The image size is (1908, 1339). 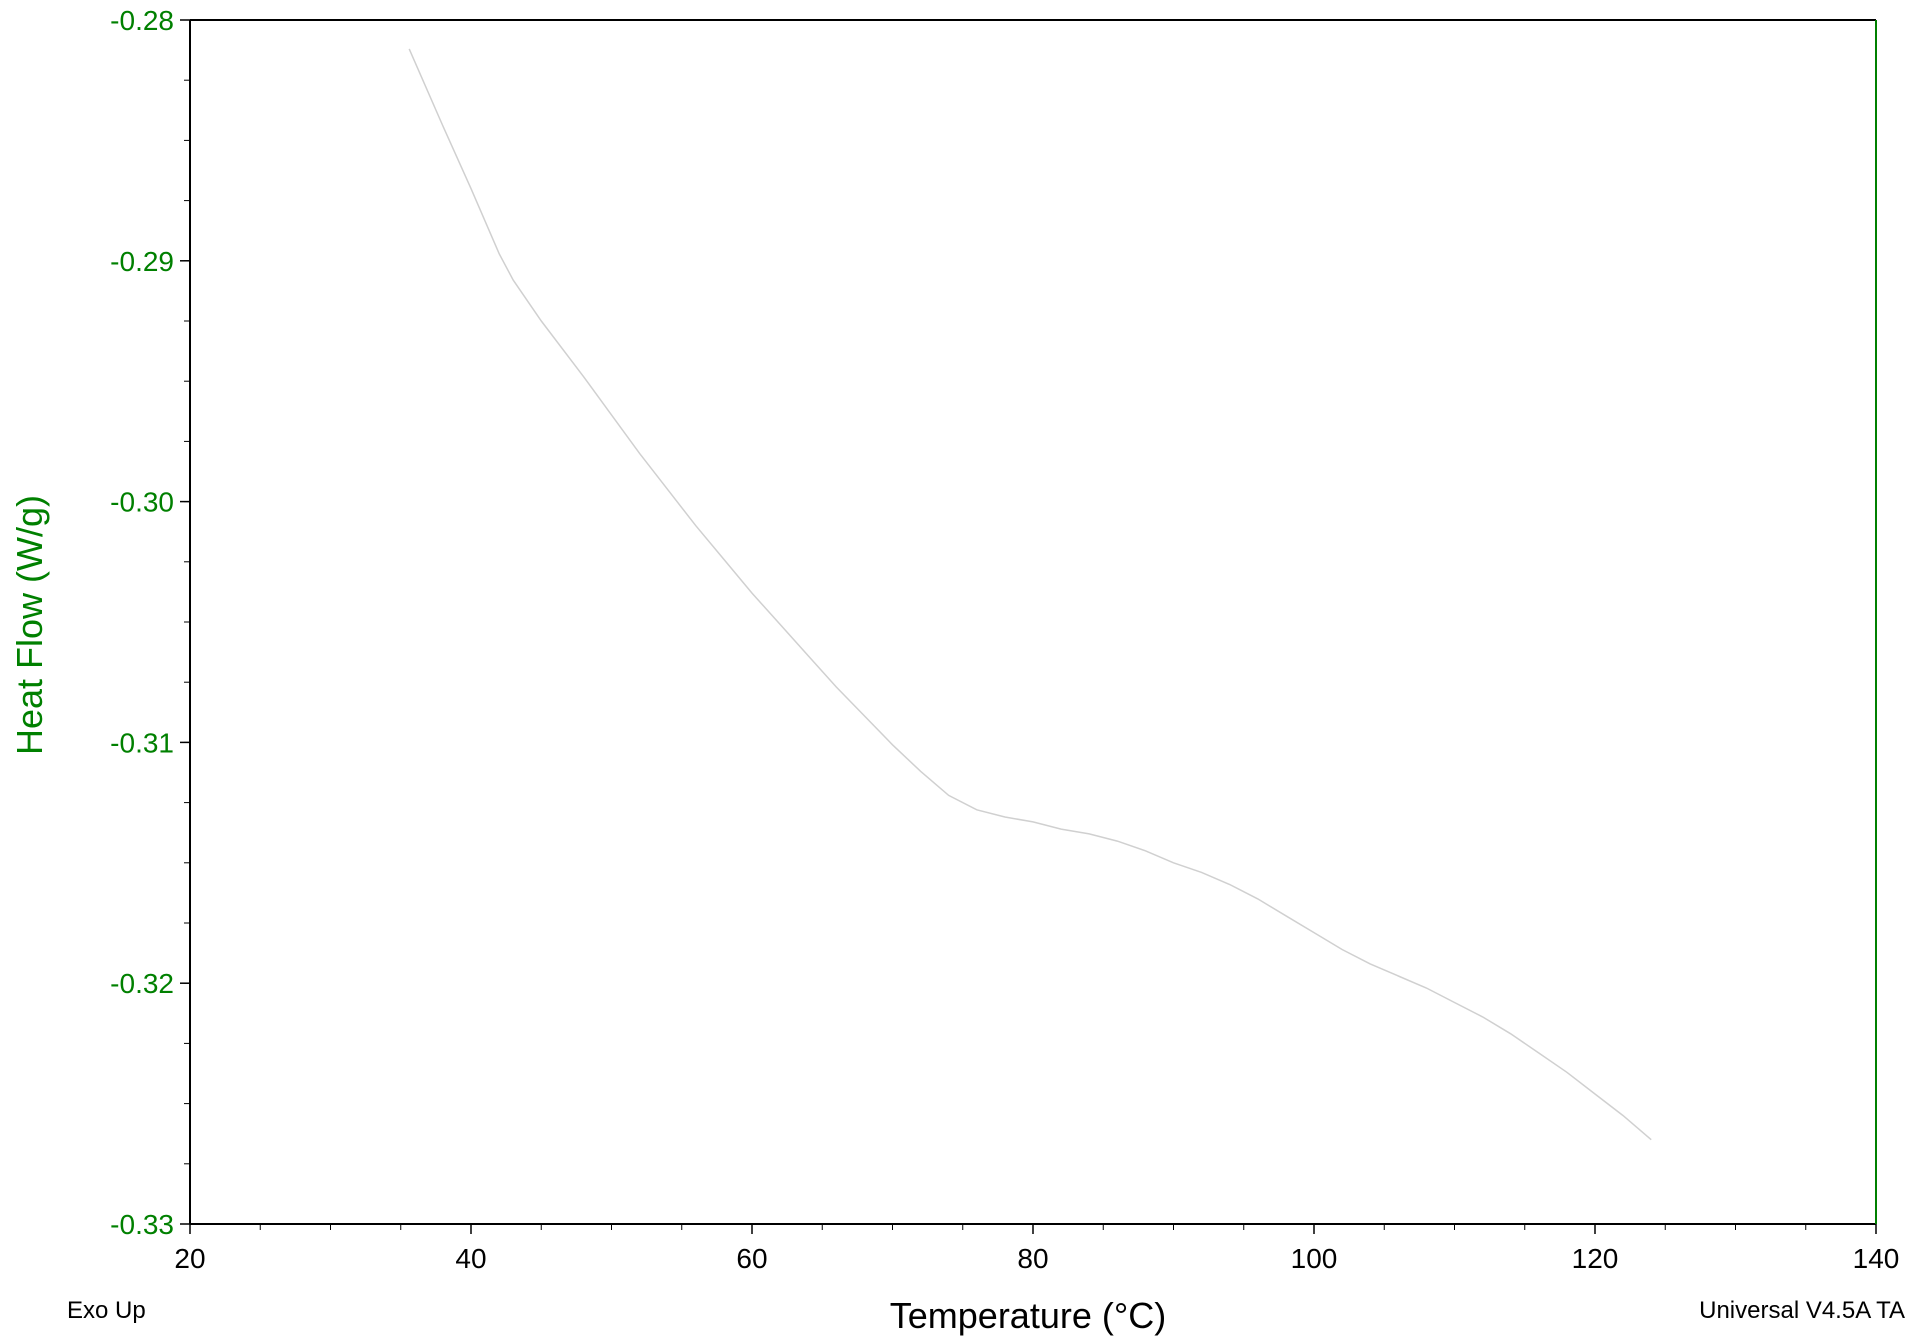 What do you see at coordinates (470, 1258) in the screenshot?
I see `x-tick-label: 40` at bounding box center [470, 1258].